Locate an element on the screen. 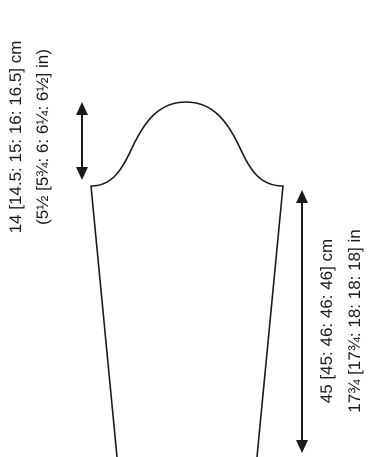 Image resolution: width=370 pixels, height=457 pixels. sleeve-length-in-text: 17¾ [17¾: 18: 18: 18] in is located at coordinates (354, 321).